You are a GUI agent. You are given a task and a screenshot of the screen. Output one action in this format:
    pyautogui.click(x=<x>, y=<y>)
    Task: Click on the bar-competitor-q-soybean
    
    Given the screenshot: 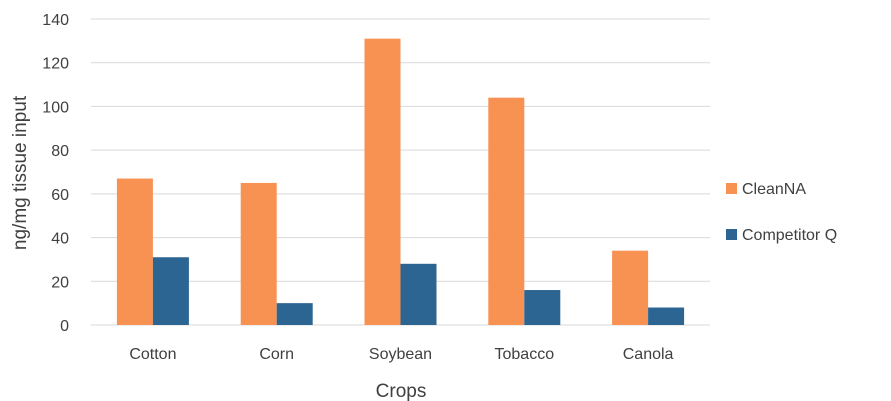 What is the action you would take?
    pyautogui.click(x=418, y=294)
    